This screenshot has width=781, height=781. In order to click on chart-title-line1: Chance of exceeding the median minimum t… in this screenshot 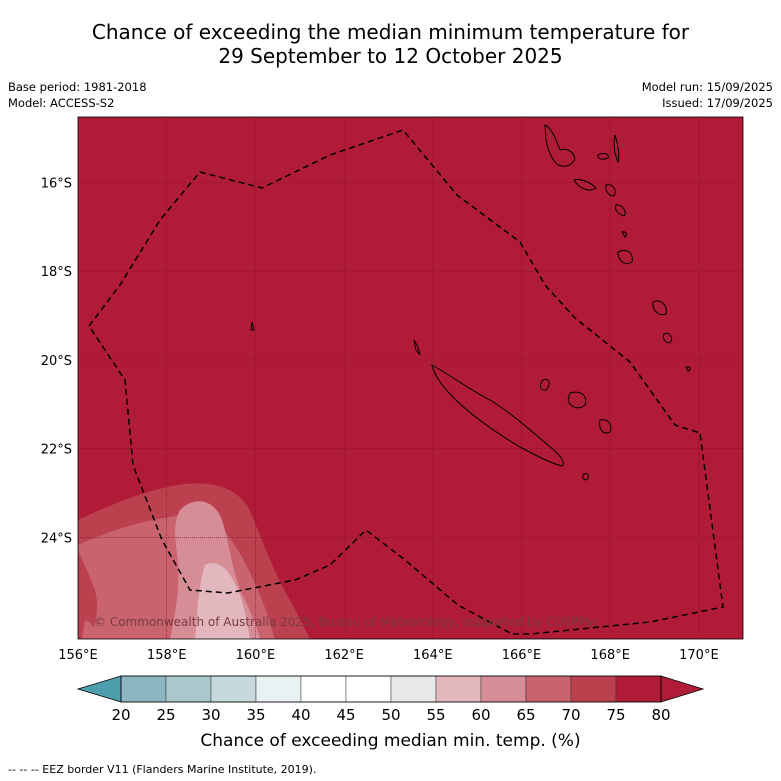, I will do `click(390, 32)`.